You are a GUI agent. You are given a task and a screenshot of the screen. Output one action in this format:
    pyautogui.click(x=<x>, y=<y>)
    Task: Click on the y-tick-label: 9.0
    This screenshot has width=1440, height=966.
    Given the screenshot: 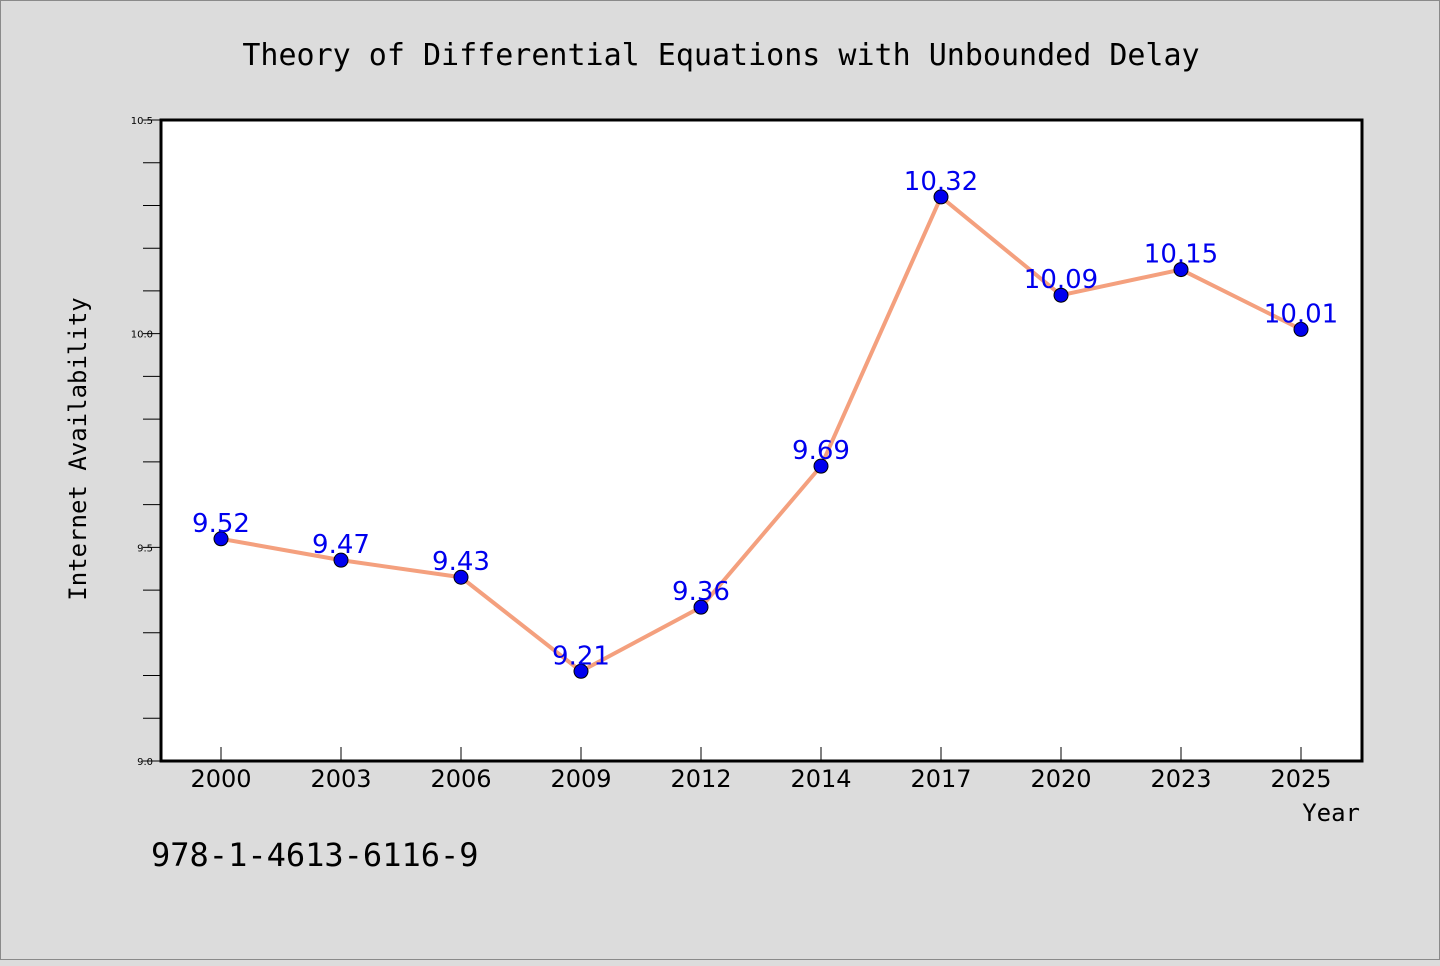 What is the action you would take?
    pyautogui.click(x=145, y=762)
    